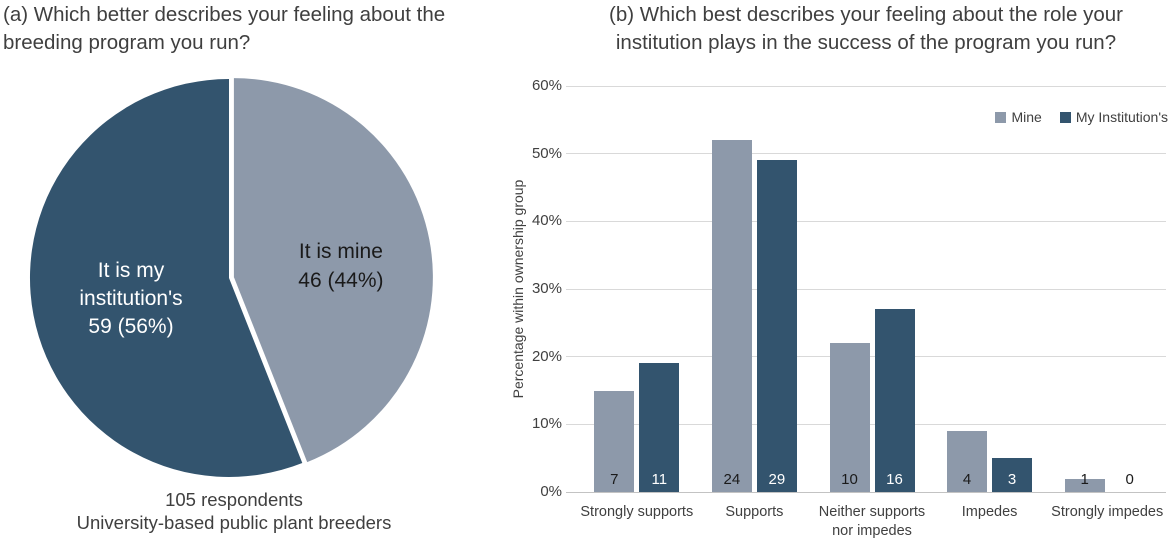  What do you see at coordinates (234, 499) in the screenshot?
I see `caption-respondents: 105 respondents` at bounding box center [234, 499].